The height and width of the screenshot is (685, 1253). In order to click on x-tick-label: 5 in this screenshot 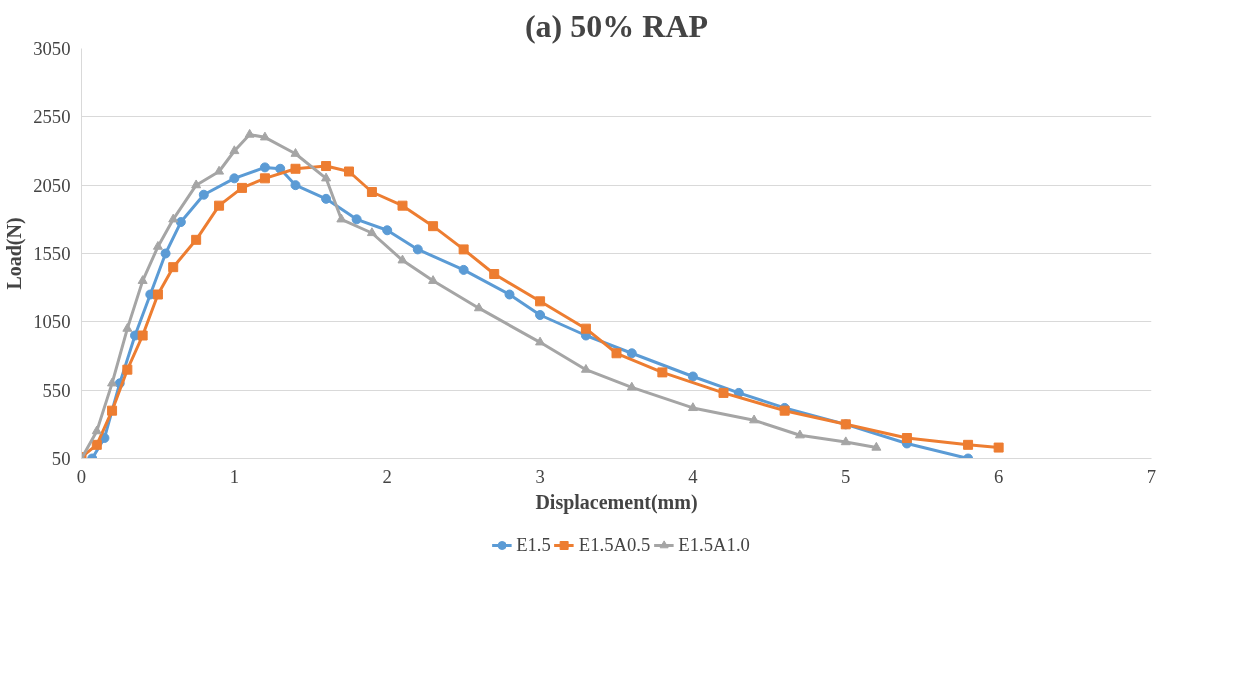, I will do `click(846, 476)`.